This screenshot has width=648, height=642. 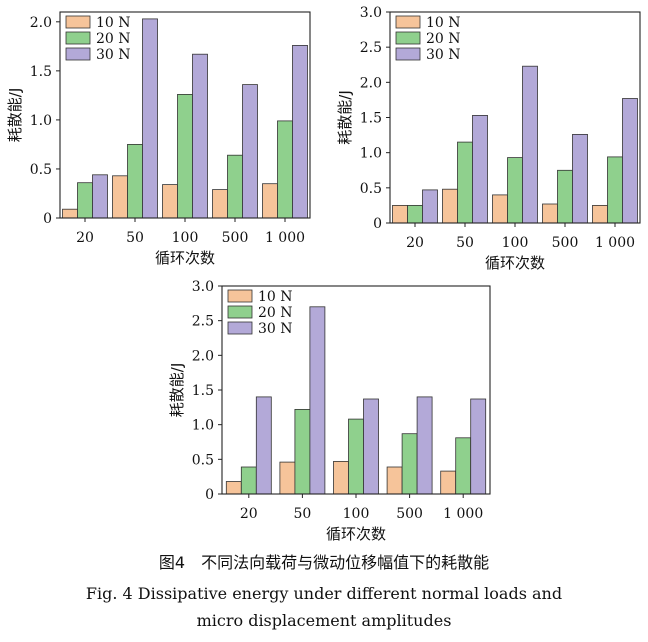 What do you see at coordinates (47, 219) in the screenshot?
I see `y-tick-label-a: 0` at bounding box center [47, 219].